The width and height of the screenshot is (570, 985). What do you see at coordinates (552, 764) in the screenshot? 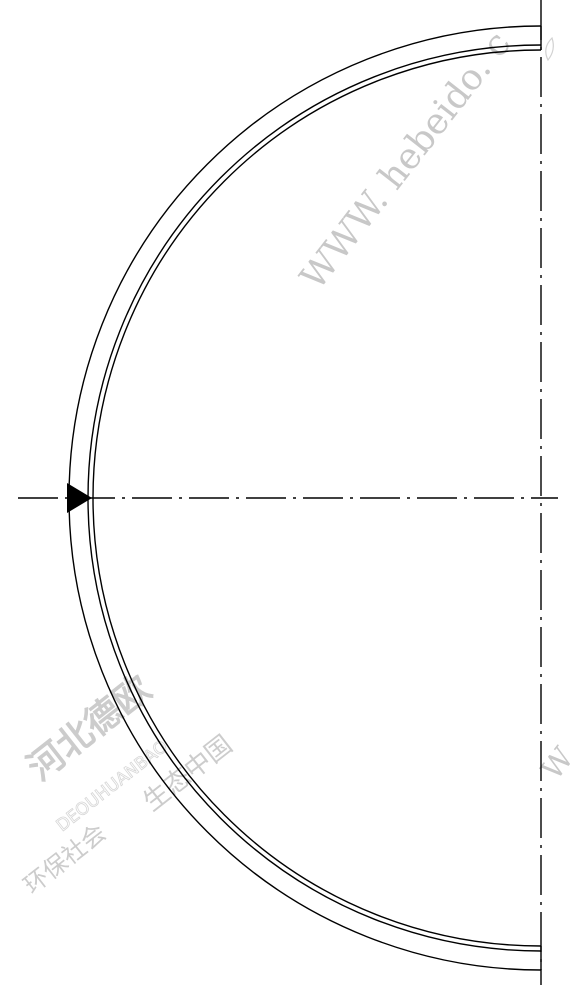
I see `watermark-url-lower: W` at bounding box center [552, 764].